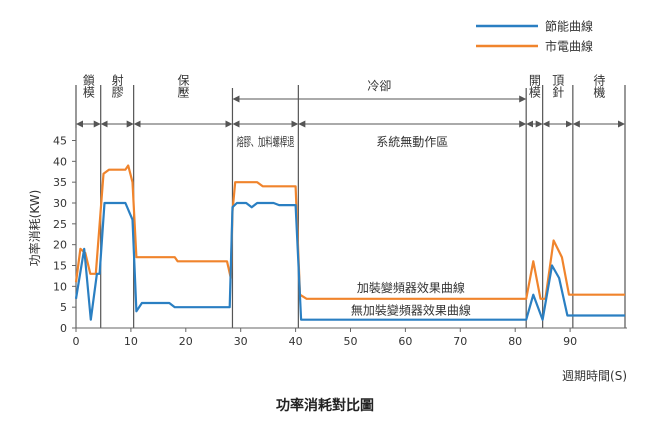  Describe the element at coordinates (117, 86) in the screenshot. I see `phase-label: 射膠` at that location.